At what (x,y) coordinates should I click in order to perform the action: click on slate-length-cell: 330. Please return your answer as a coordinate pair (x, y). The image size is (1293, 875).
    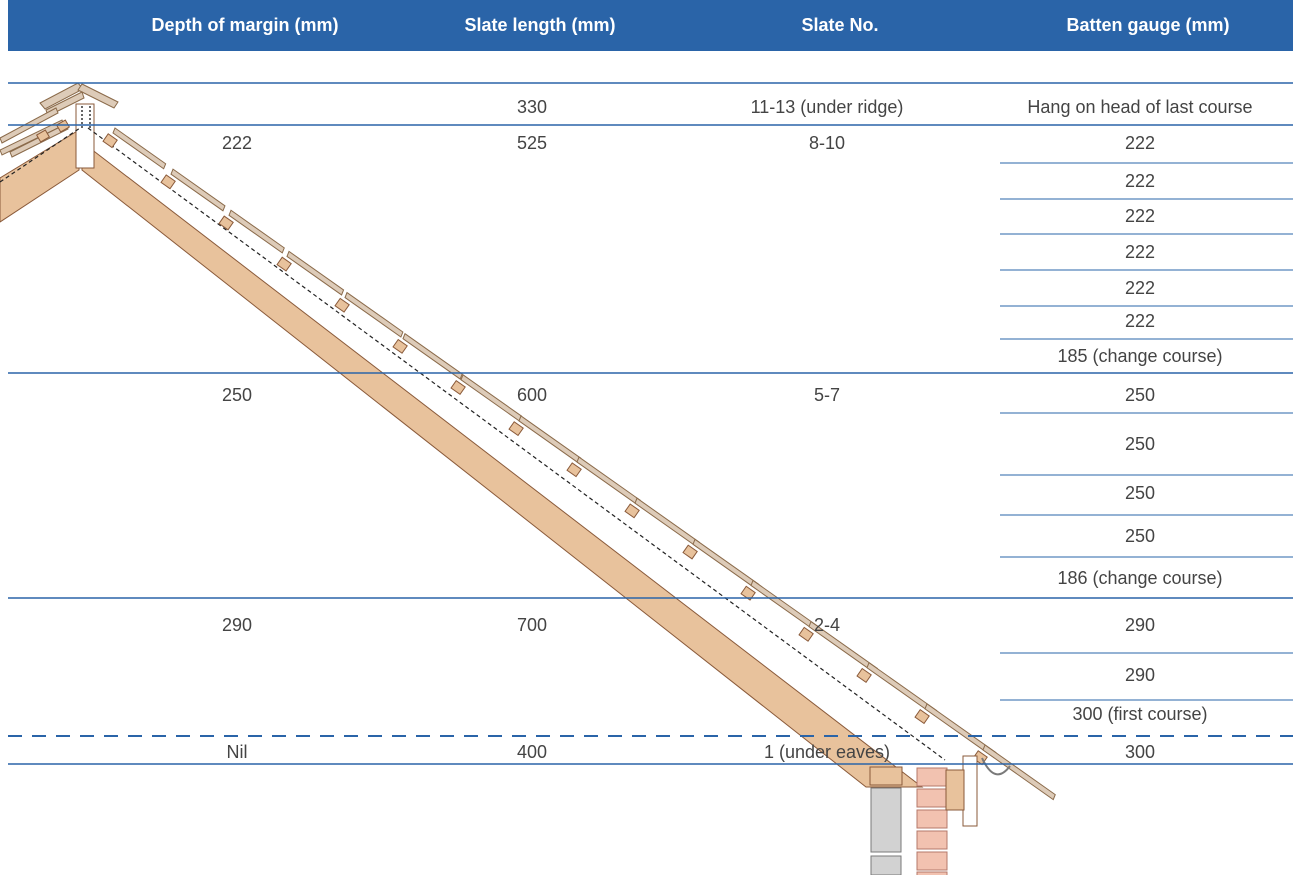
    Looking at the image, I should click on (532, 107).